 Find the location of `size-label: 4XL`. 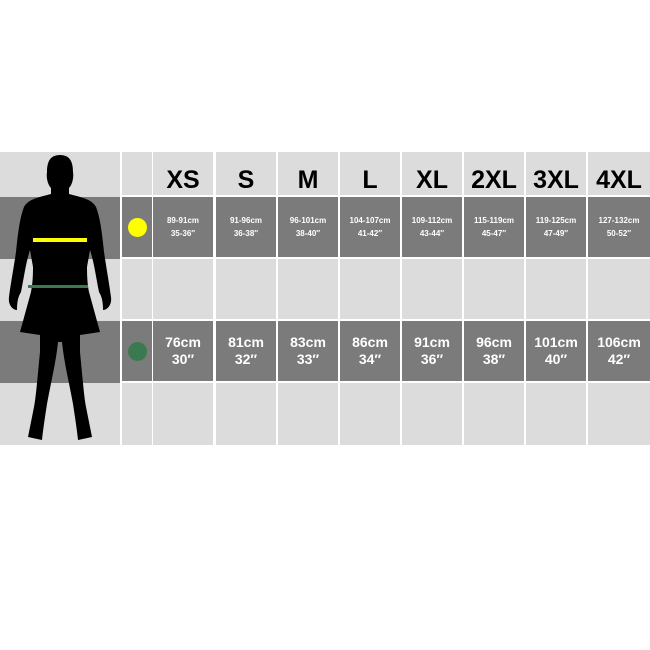

size-label: 4XL is located at coordinates (619, 180).